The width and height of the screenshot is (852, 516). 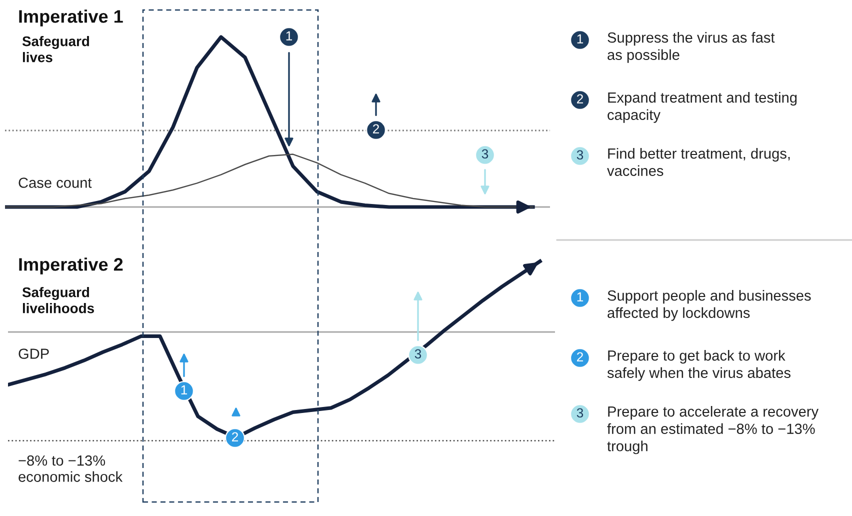 What do you see at coordinates (713, 430) in the screenshot?
I see `text: Prepare to accelerate a recovery from an estimated −8% to −13% trough` at bounding box center [713, 430].